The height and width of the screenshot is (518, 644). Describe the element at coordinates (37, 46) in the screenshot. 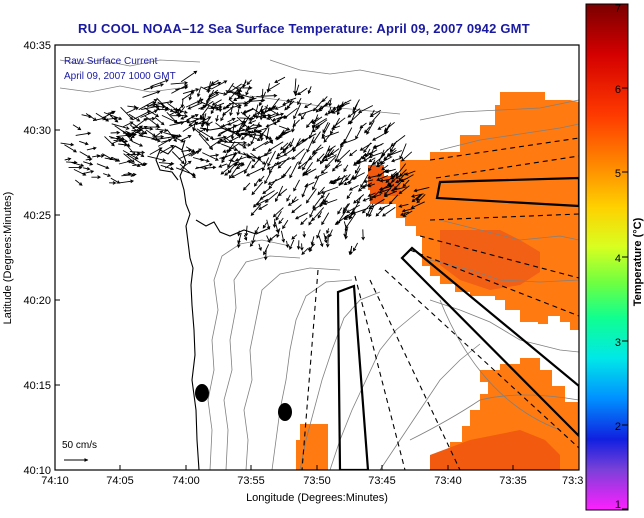

I see `y-tick-label: 40:35` at that location.